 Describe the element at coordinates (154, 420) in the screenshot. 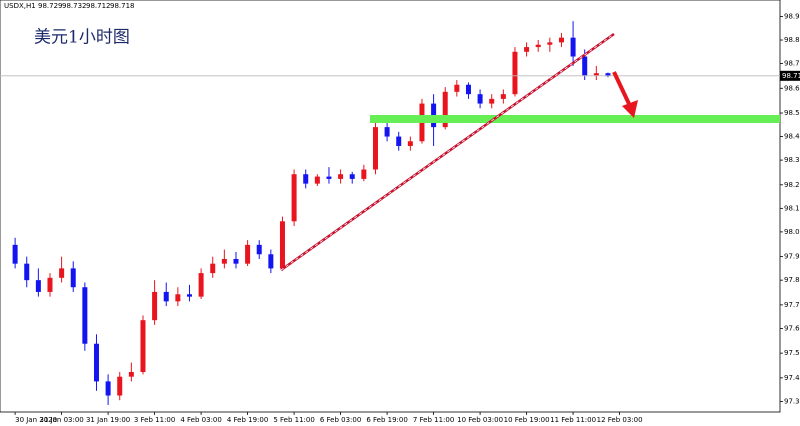

I see `x-tick-label: 3 Feb 11:00` at that location.